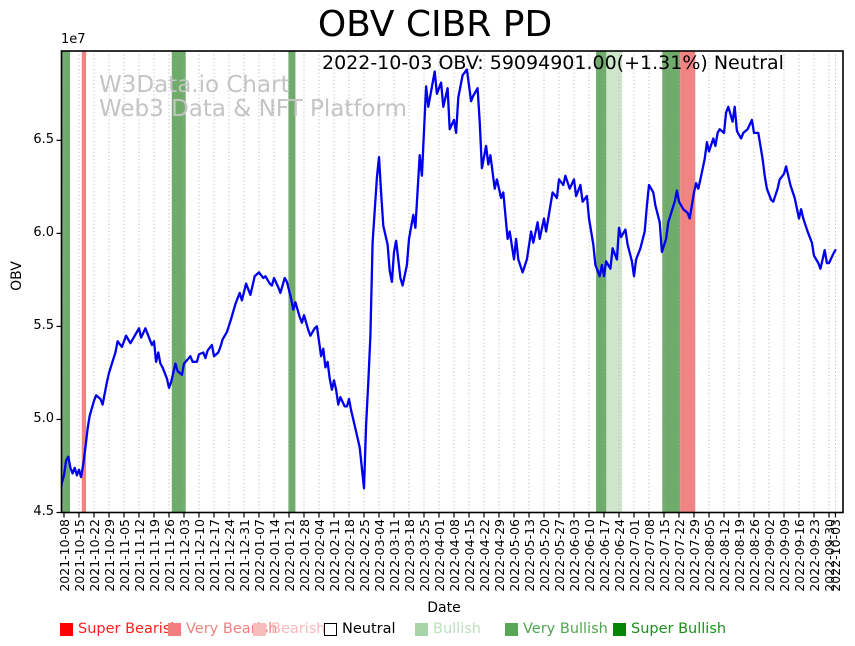 The height and width of the screenshot is (646, 855). I want to click on y-axis-label: OBV, so click(17, 276).